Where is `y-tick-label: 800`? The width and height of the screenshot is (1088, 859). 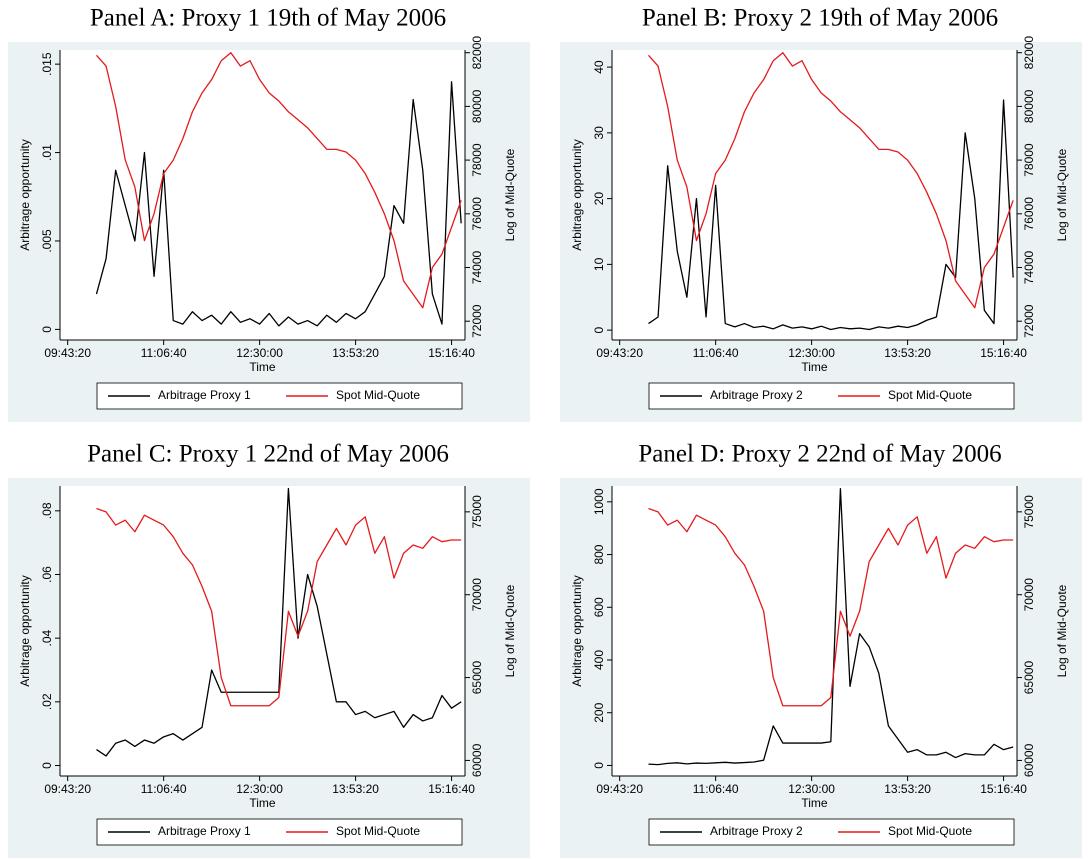 y-tick-label: 800 is located at coordinates (599, 554).